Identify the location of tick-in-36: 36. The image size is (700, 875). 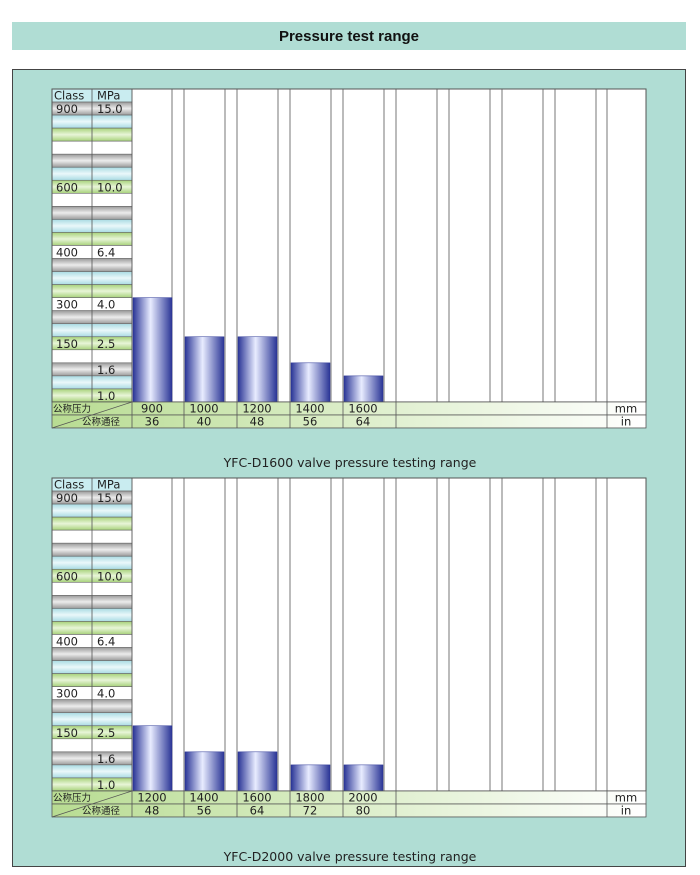
(152, 421).